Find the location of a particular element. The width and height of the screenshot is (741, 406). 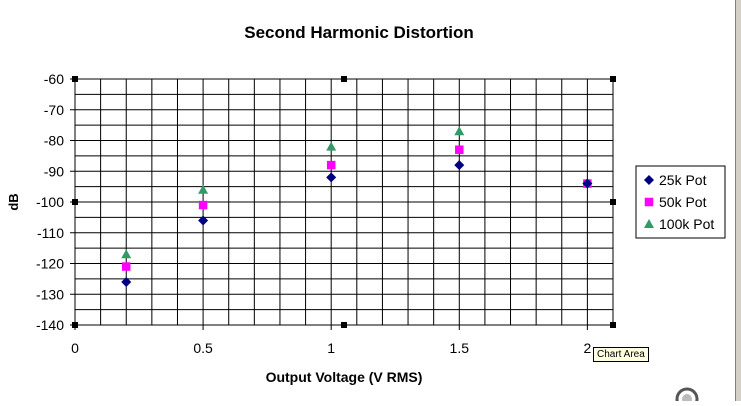

legend-entry-label: 25k Pot is located at coordinates (683, 180).